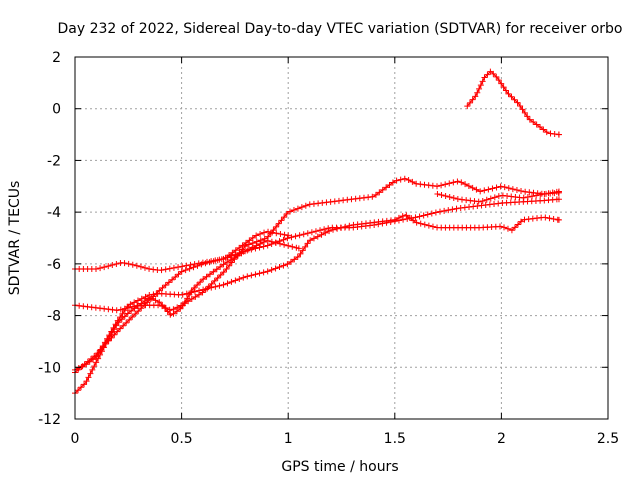 Image resolution: width=640 pixels, height=480 pixels. What do you see at coordinates (49, 368) in the screenshot?
I see `y-tick-label: -10` at bounding box center [49, 368].